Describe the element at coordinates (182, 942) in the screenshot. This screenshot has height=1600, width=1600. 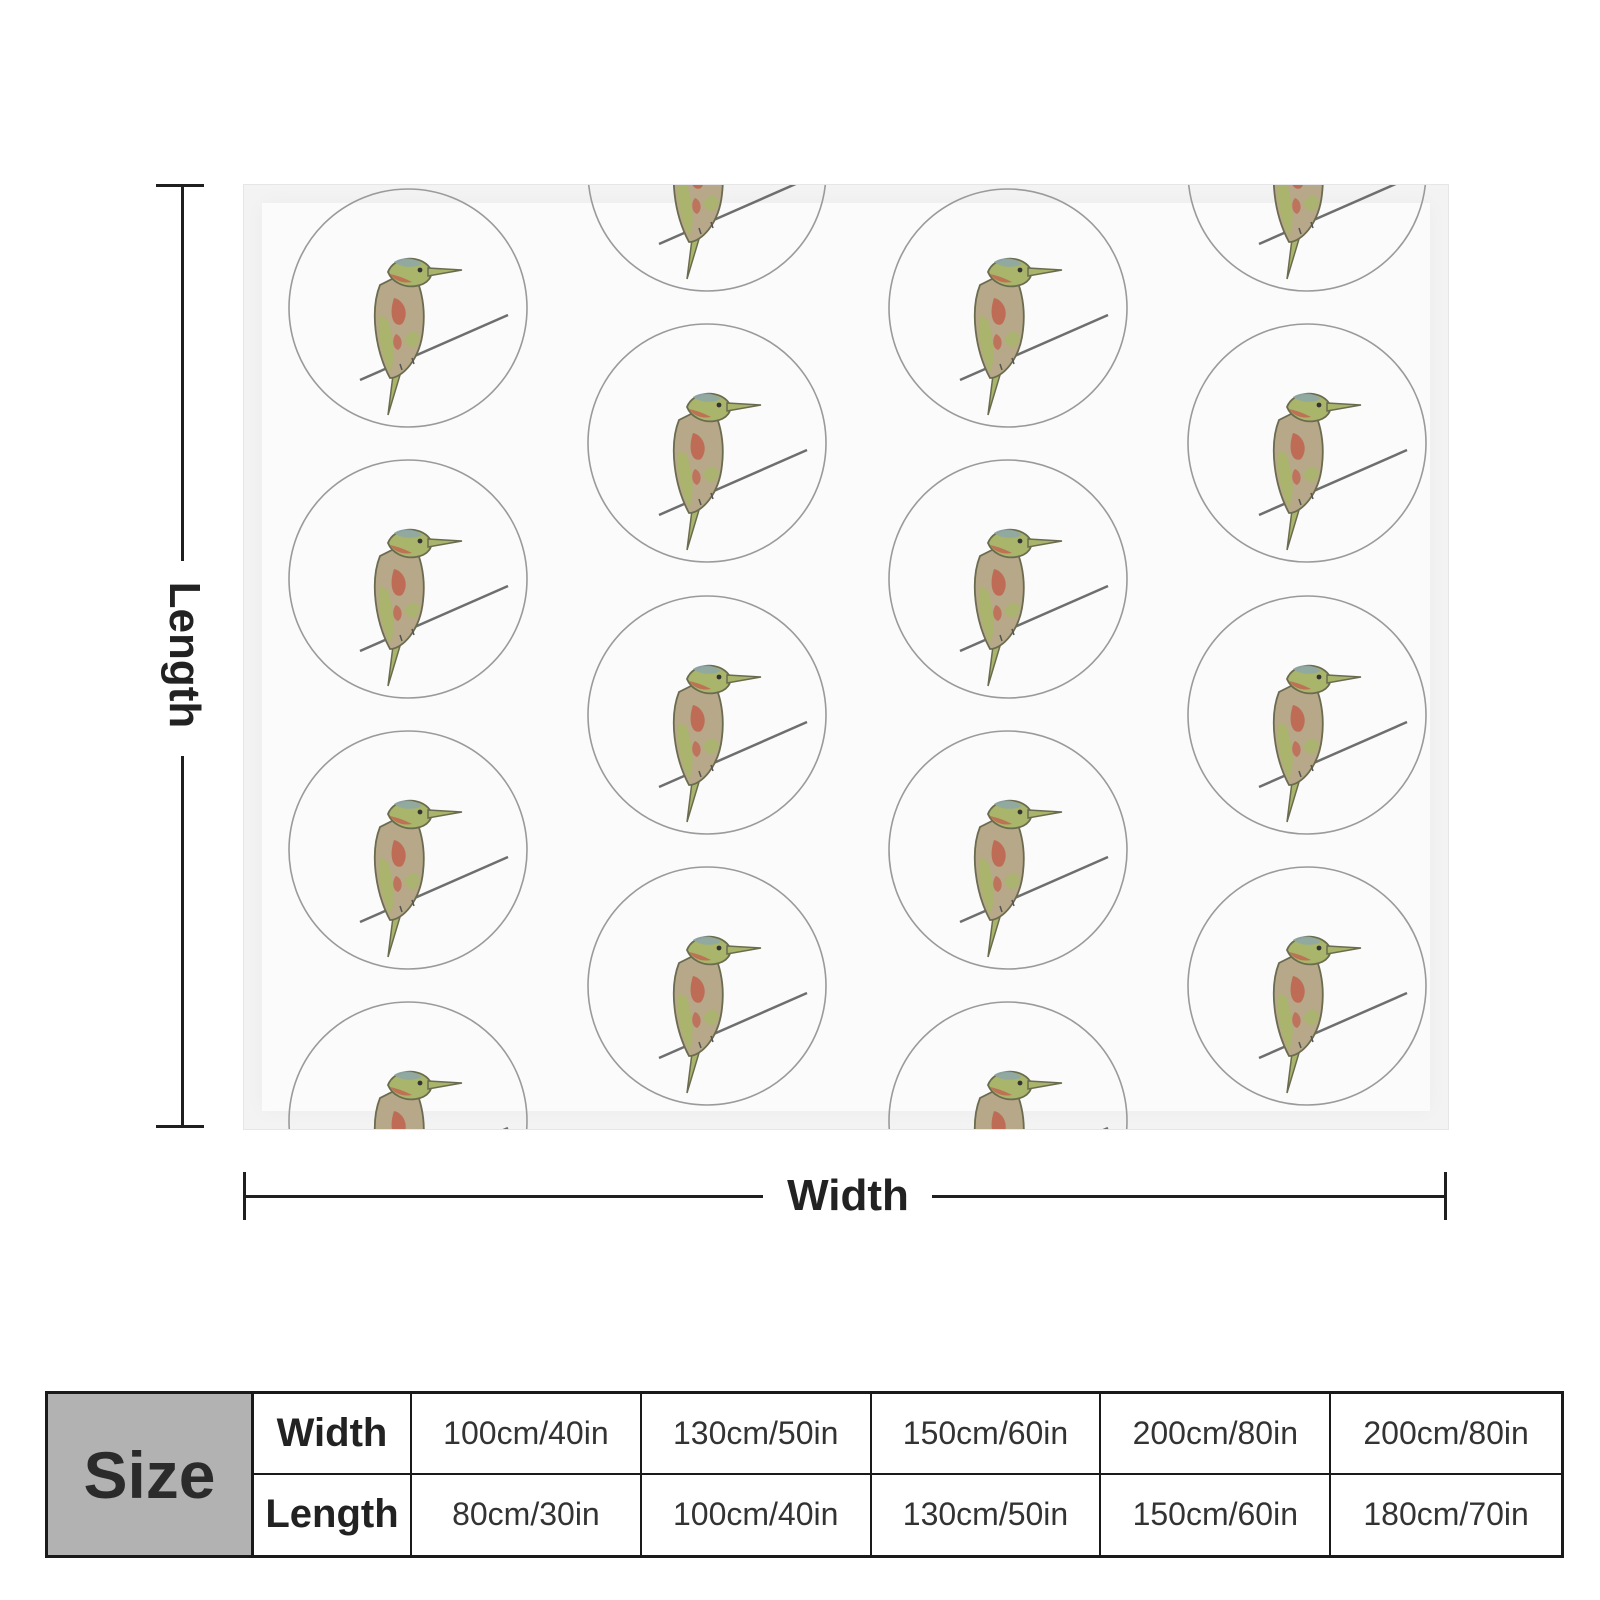
I see `length-line-lower` at that location.